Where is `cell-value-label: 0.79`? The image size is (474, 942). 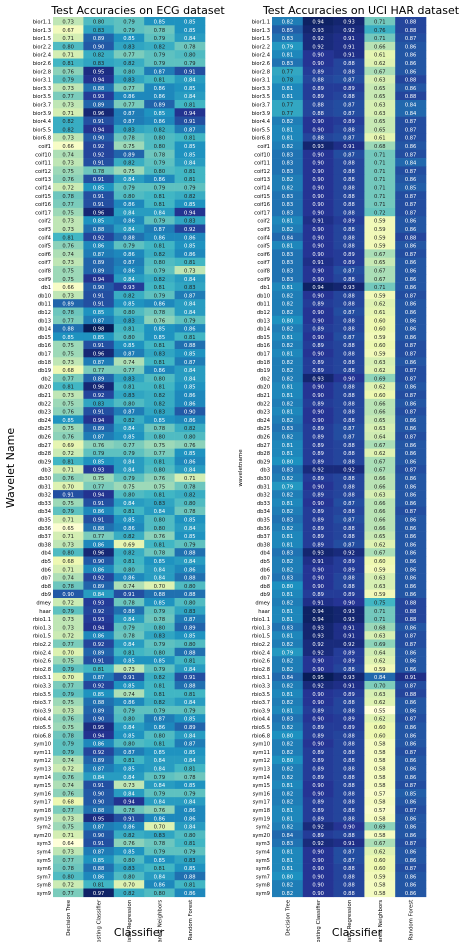 cell-value-label: 0.79 is located at coordinates (68, 695).